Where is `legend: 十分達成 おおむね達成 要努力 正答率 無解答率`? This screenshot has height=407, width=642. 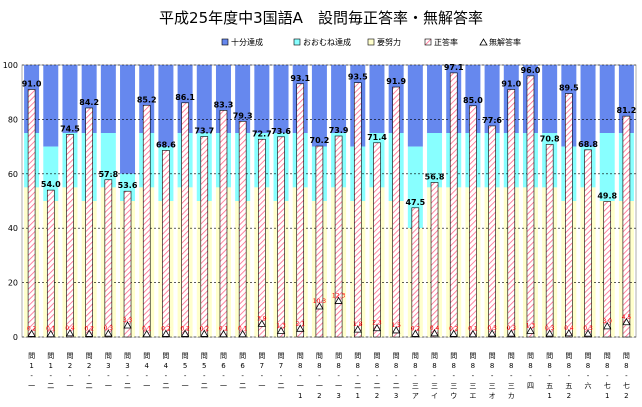 legend: 十分達成 おおむね達成 要努力 正答率 無解答率 is located at coordinates (371, 42).